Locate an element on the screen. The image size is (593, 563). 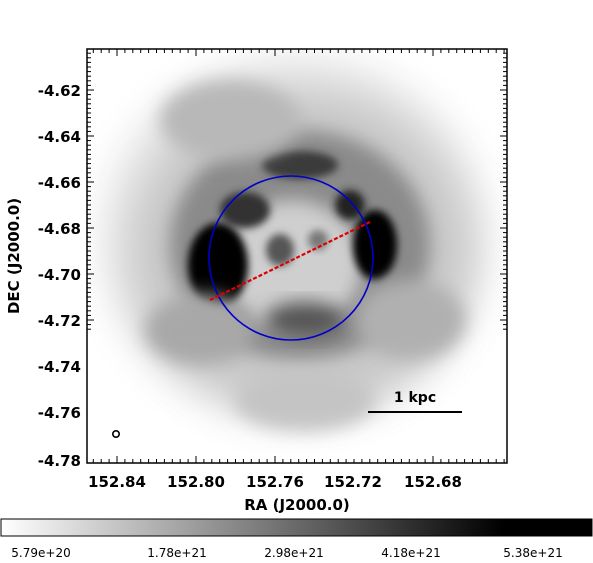
colorbar is located at coordinates (296, 527).